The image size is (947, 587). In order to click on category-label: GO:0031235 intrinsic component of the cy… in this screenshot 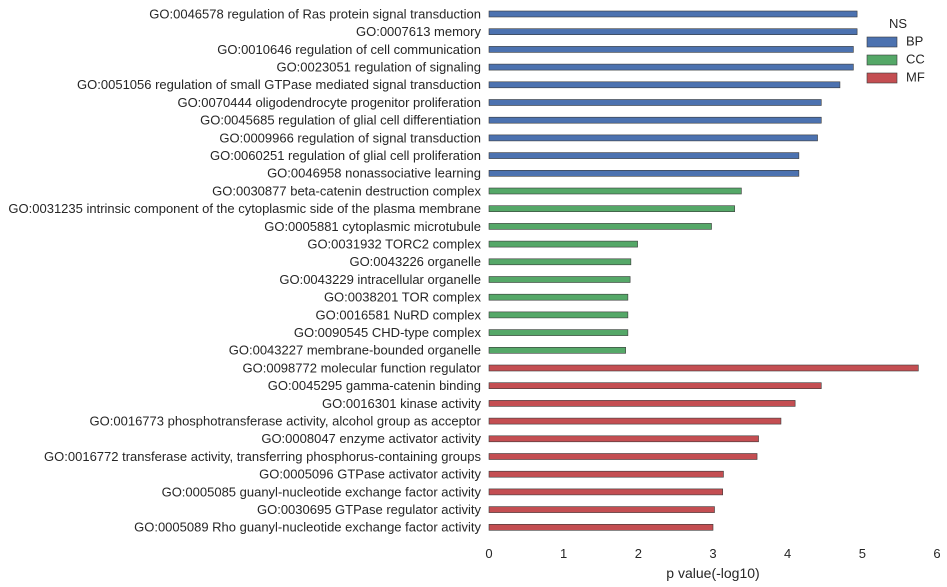, I will do `click(244, 208)`.